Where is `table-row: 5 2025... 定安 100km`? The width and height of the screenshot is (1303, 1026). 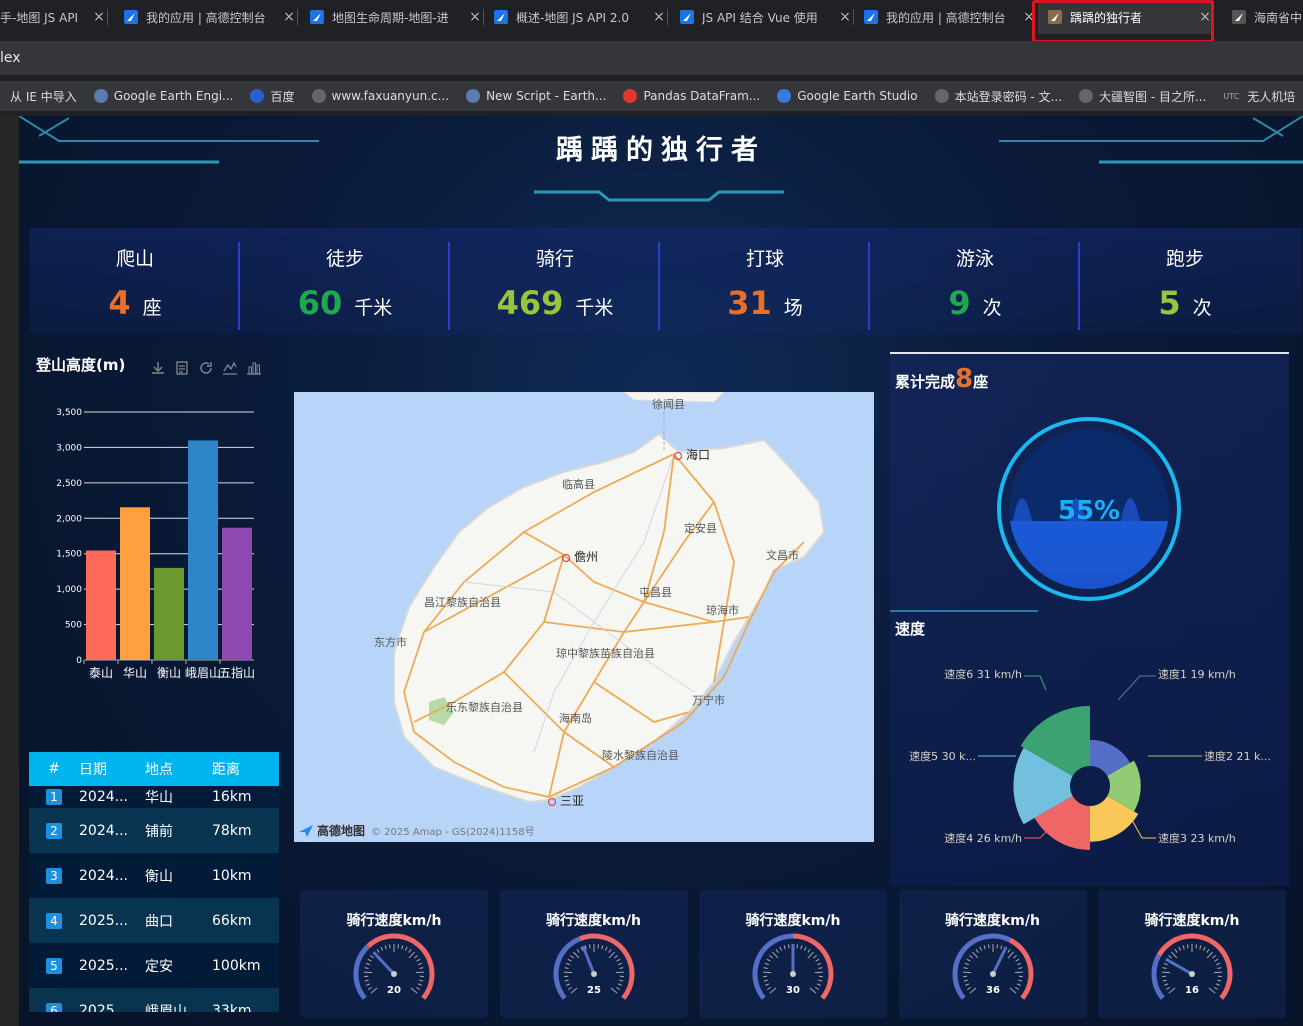 table-row: 5 2025... 定安 100km is located at coordinates (154, 965).